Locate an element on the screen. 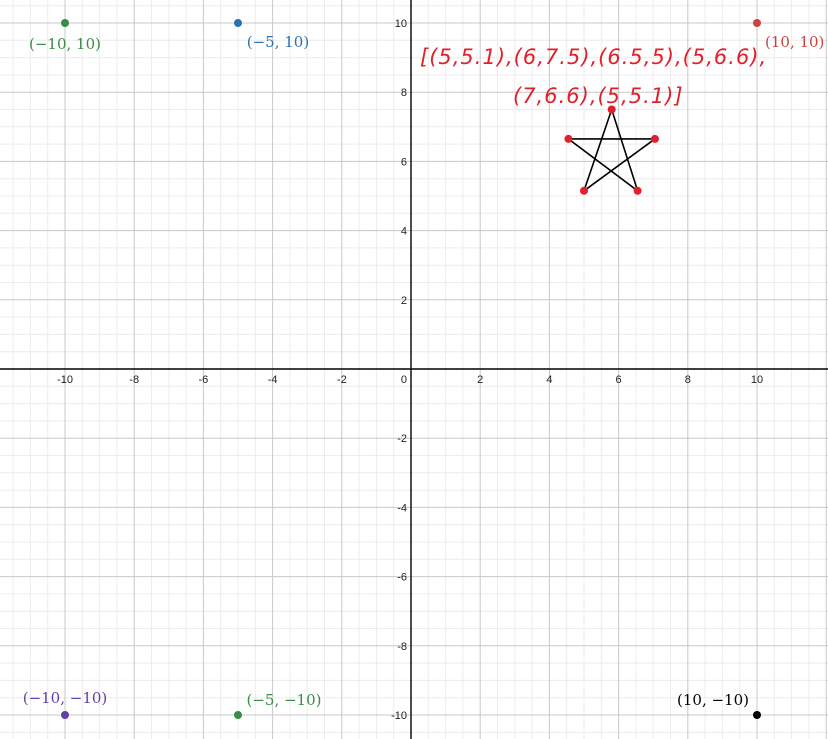  x-tick-label: -8 is located at coordinates (134, 380).